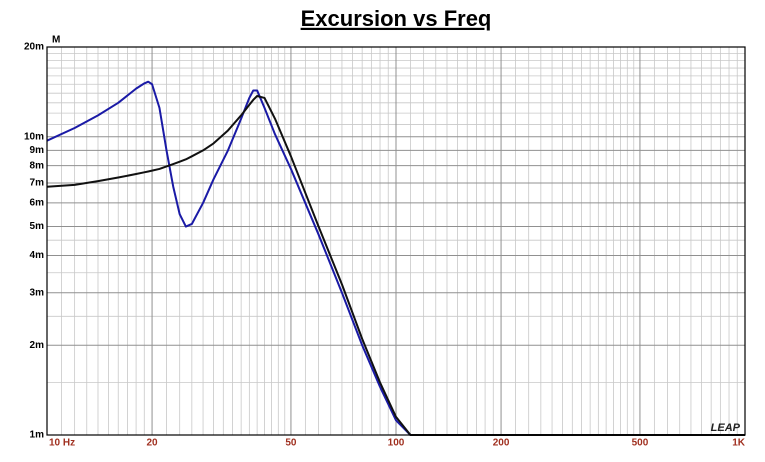 This screenshot has width=765, height=462. I want to click on y-tick-label: 7m, so click(37, 183).